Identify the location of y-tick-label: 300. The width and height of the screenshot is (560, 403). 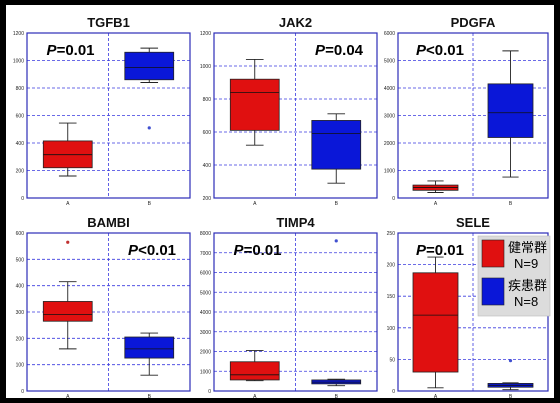
(20, 313).